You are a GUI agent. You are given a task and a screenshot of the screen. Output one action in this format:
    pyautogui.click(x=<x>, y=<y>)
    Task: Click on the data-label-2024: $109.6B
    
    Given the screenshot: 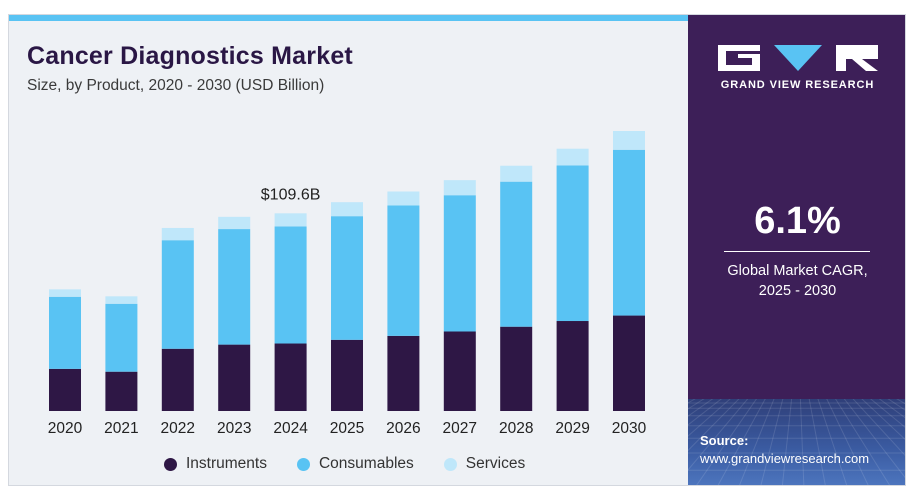 What is the action you would take?
    pyautogui.click(x=291, y=194)
    